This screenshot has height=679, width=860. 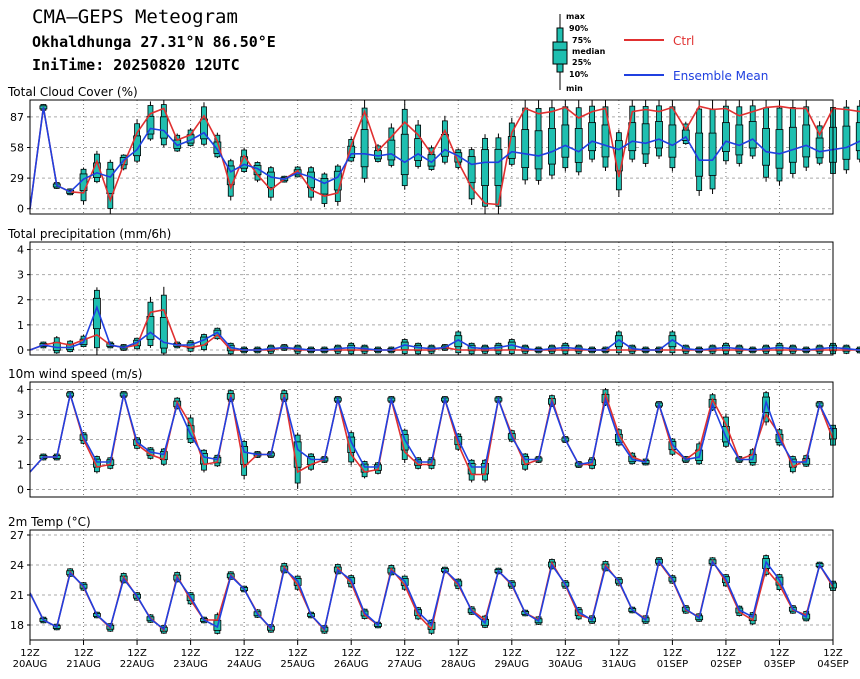 I want to click on panel-1-ensemble-mean-line, so click(x=444, y=327).